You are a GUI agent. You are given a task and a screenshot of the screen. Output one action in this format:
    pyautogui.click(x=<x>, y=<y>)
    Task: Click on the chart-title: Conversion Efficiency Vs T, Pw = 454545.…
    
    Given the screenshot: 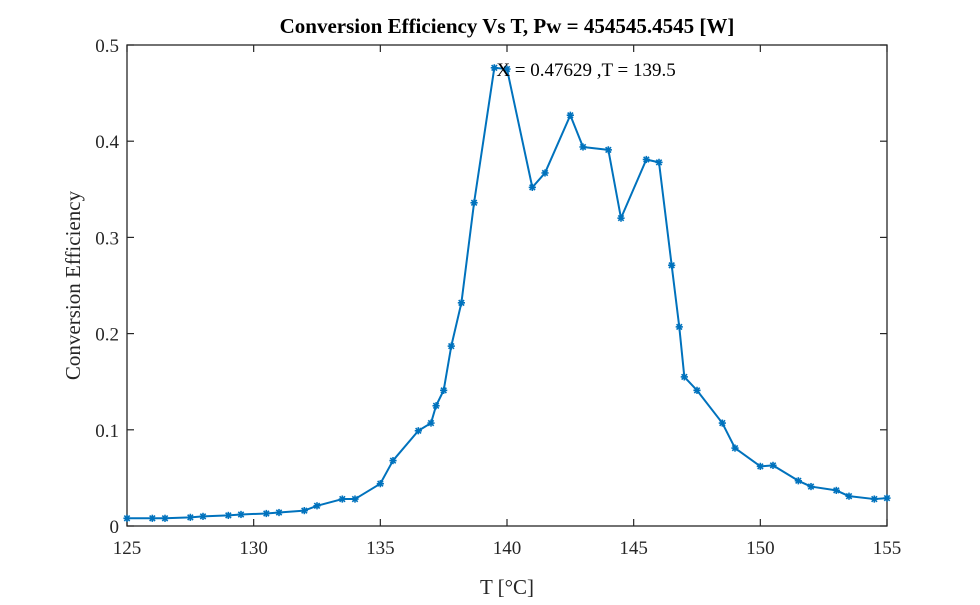 What is the action you would take?
    pyautogui.click(x=507, y=26)
    